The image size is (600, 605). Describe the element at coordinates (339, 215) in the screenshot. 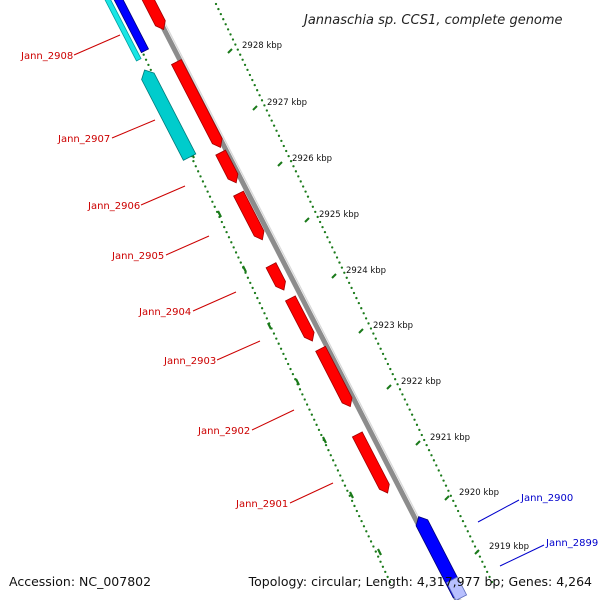

I see `ruler-label: 2925 kbp` at that location.